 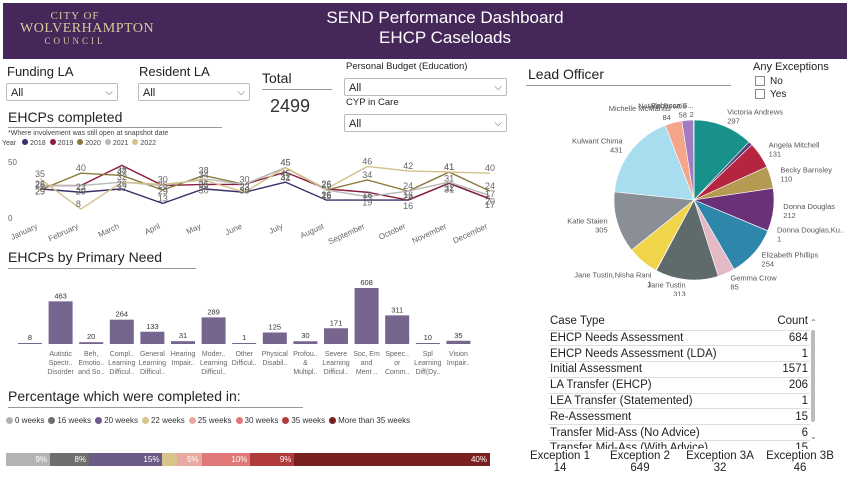 What do you see at coordinates (285, 177) in the screenshot?
I see `data-label: 32` at bounding box center [285, 177].